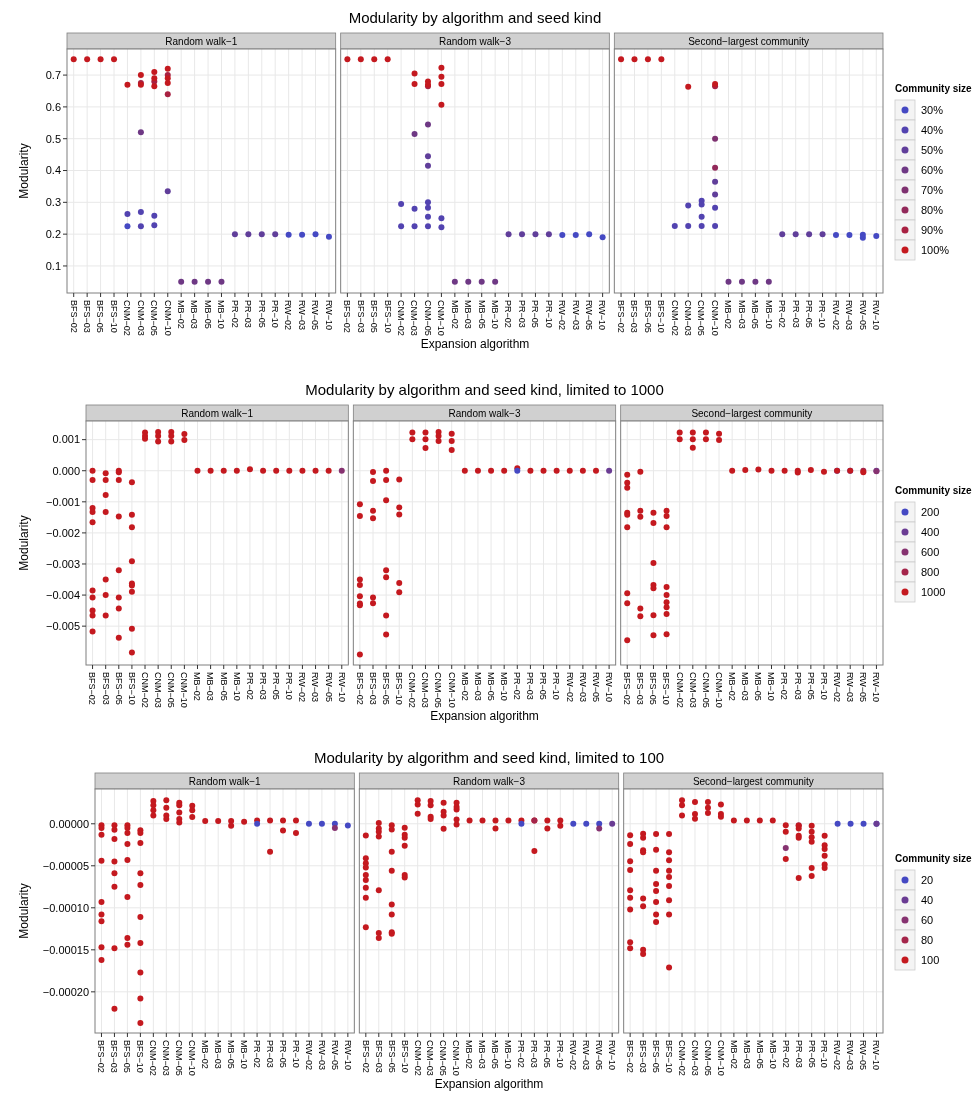  I want to click on chart-title: Modularity by algorithm and seed kind, limited to 100, so click(489, 757).